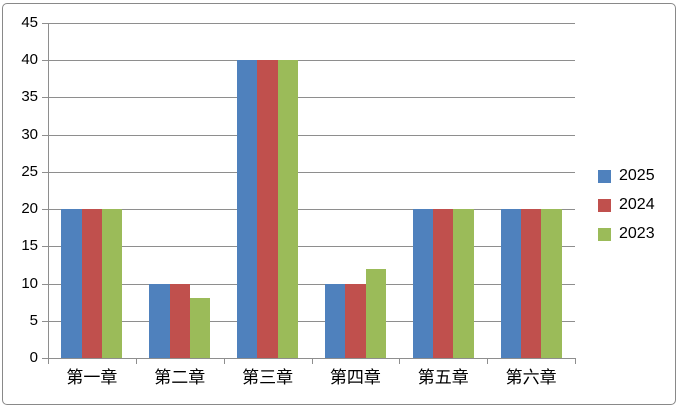  I want to click on legend-swatch-2025, so click(604, 176).